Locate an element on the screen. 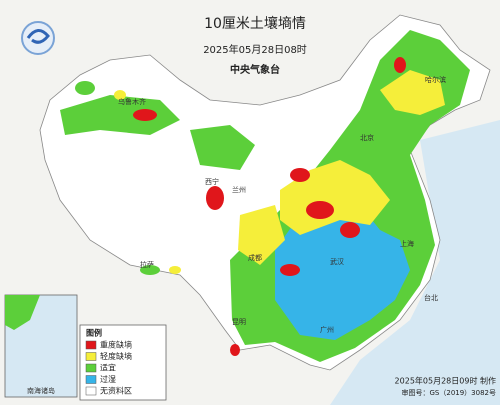 The image size is (500, 405). place-label: 广州 is located at coordinates (327, 329).